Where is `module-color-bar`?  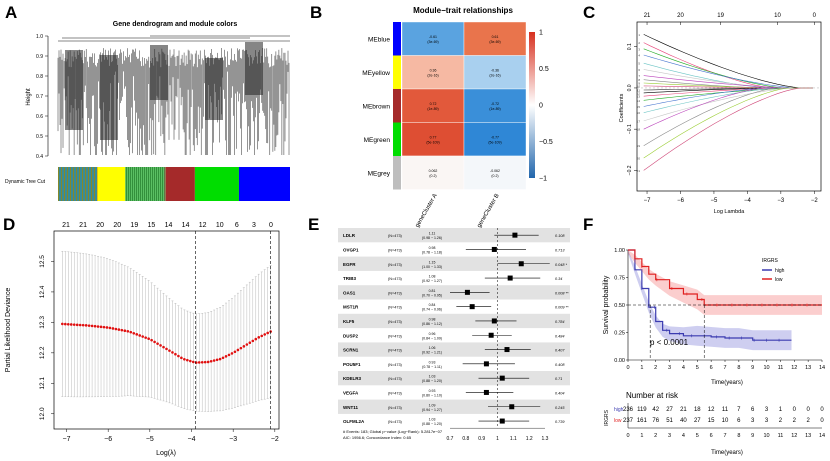 module-color-bar is located at coordinates (174, 184).